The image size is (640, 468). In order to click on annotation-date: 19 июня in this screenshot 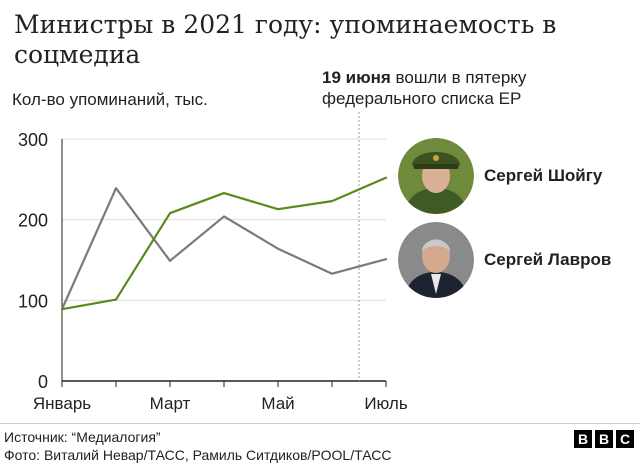, I will do `click(356, 77)`.